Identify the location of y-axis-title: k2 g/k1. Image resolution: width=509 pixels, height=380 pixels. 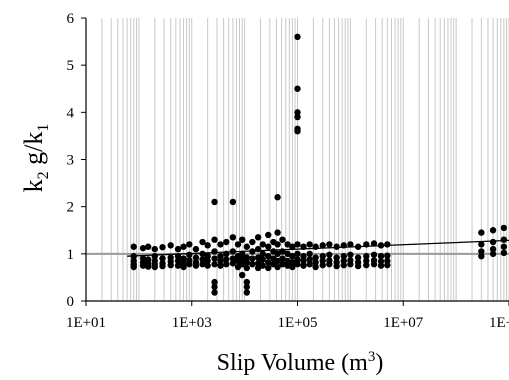
(35, 158).